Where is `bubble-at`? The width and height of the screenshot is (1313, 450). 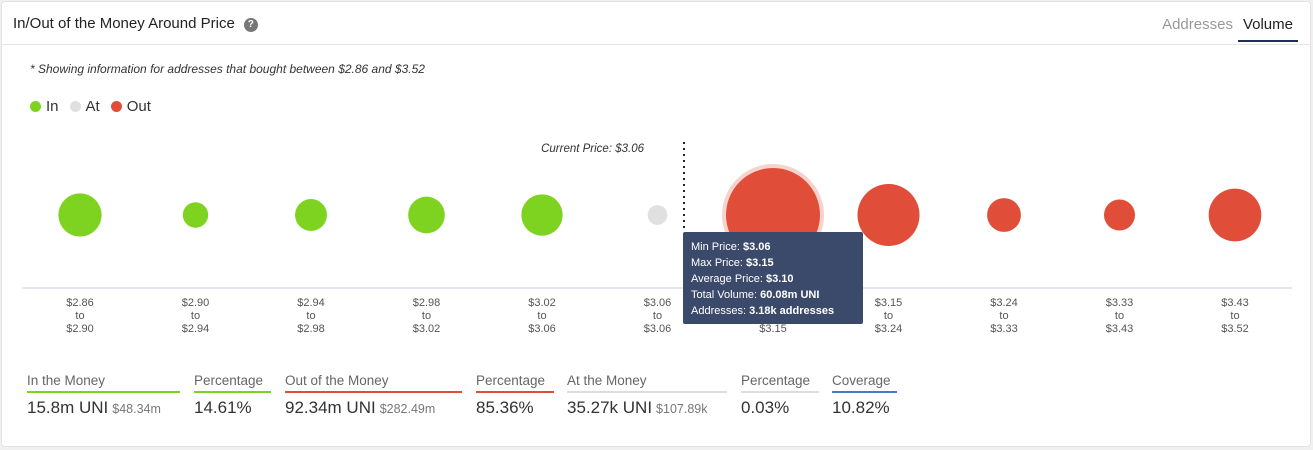 bubble-at is located at coordinates (657, 215).